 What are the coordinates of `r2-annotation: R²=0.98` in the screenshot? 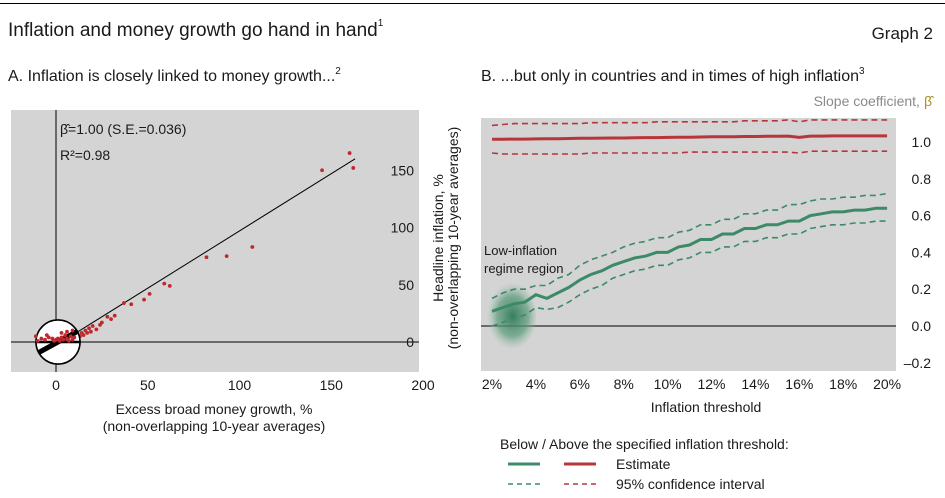 It's located at (85, 155).